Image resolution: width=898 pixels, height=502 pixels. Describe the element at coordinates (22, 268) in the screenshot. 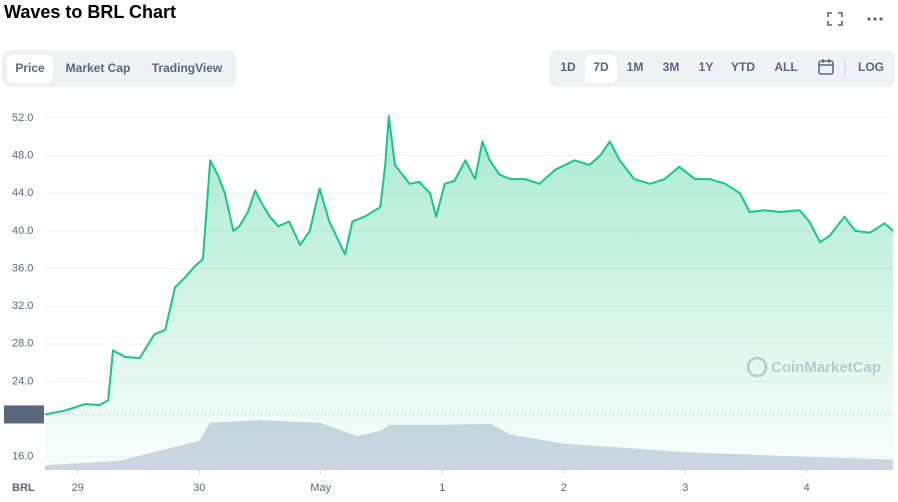

I see `y-tick-label: 36.0` at that location.